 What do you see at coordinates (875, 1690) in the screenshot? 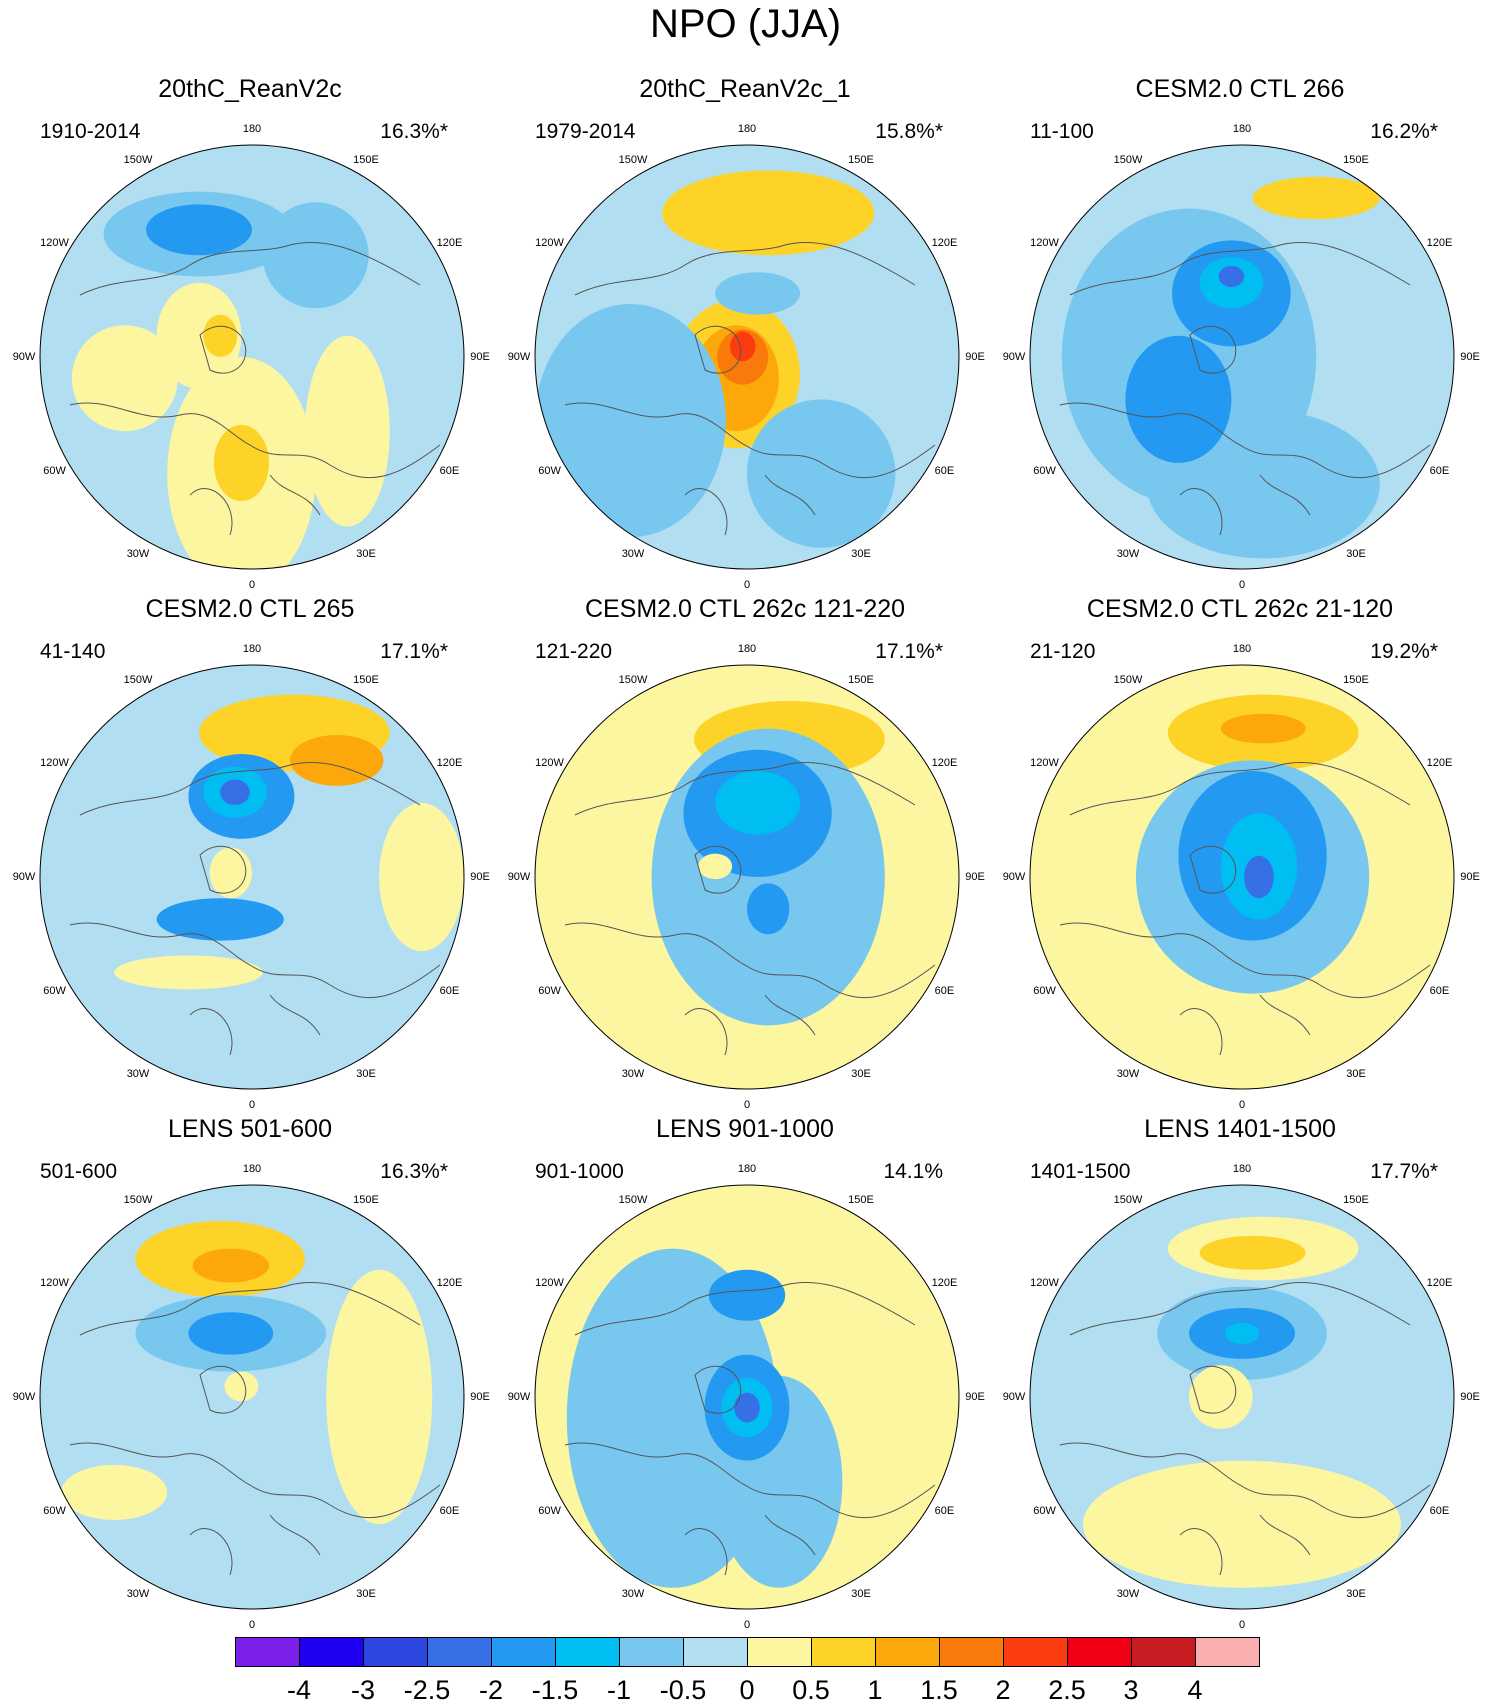
I see `colorbar-tick-label: 1` at bounding box center [875, 1690].